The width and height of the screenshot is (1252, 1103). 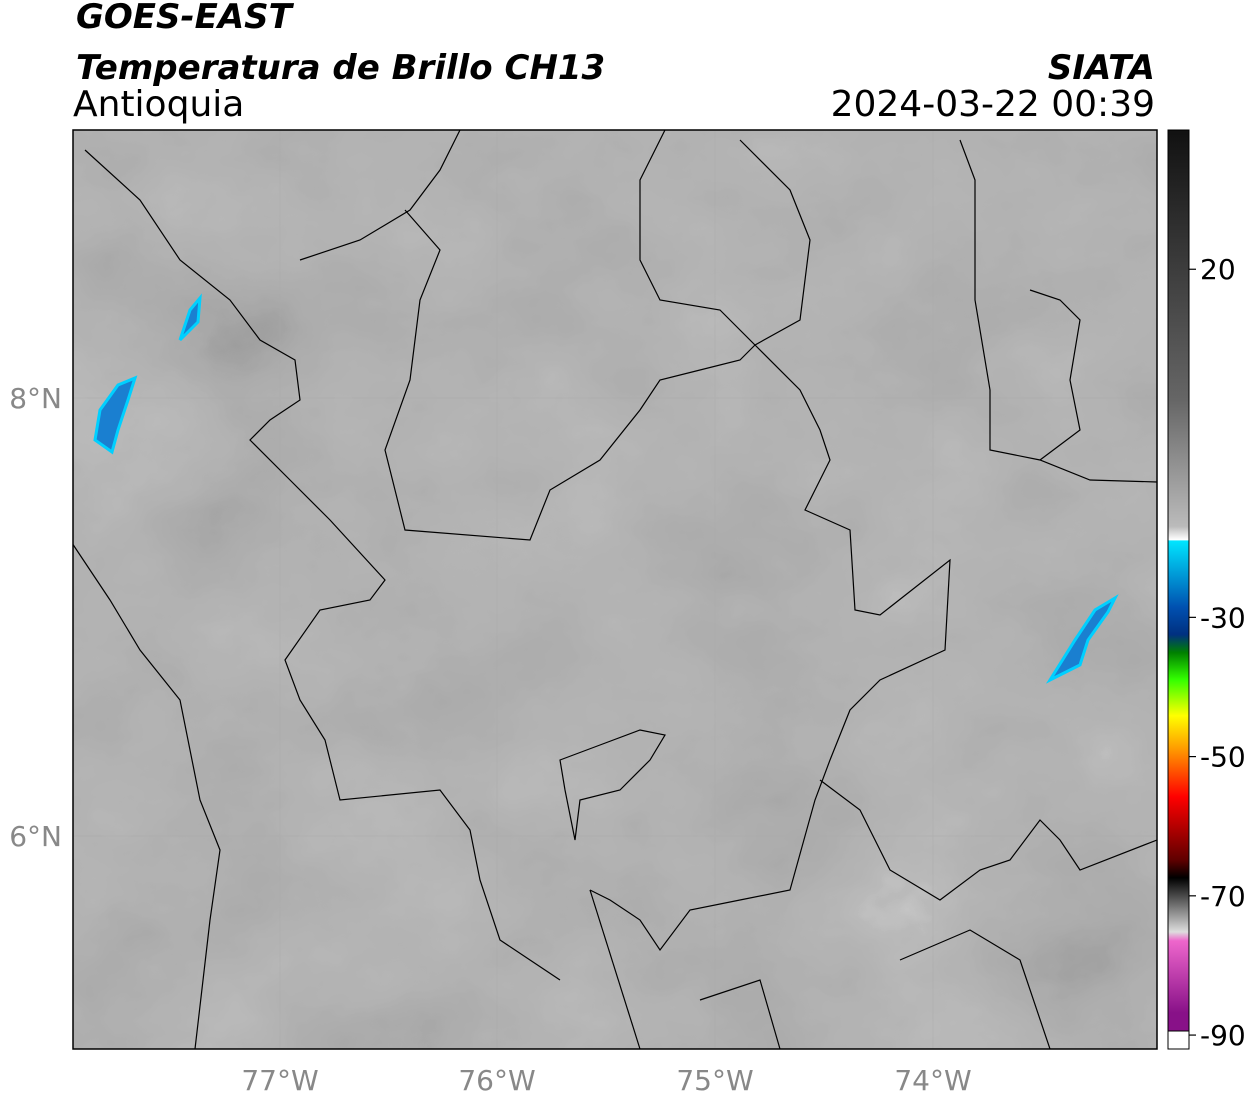 What do you see at coordinates (496, 1080) in the screenshot?
I see `lon-label: 76°W` at bounding box center [496, 1080].